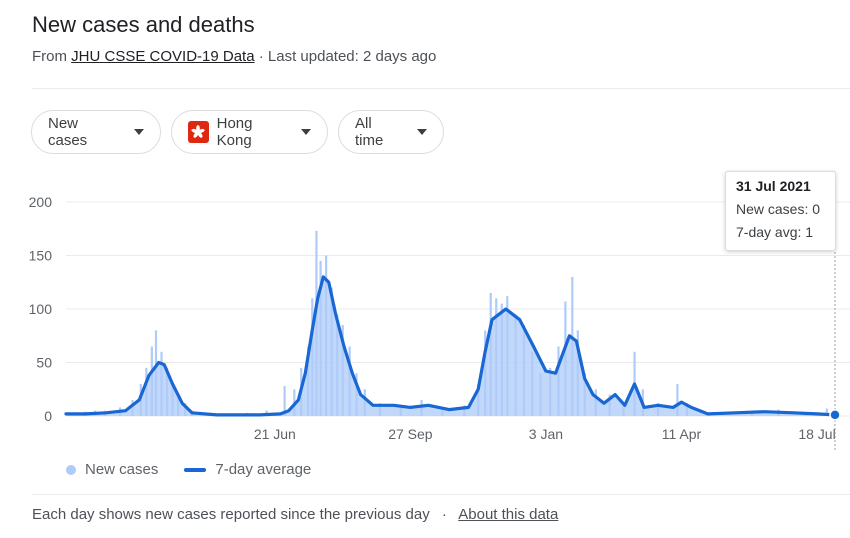 The image size is (850, 538). I want to click on new-cases-legend-dot, so click(71, 469).